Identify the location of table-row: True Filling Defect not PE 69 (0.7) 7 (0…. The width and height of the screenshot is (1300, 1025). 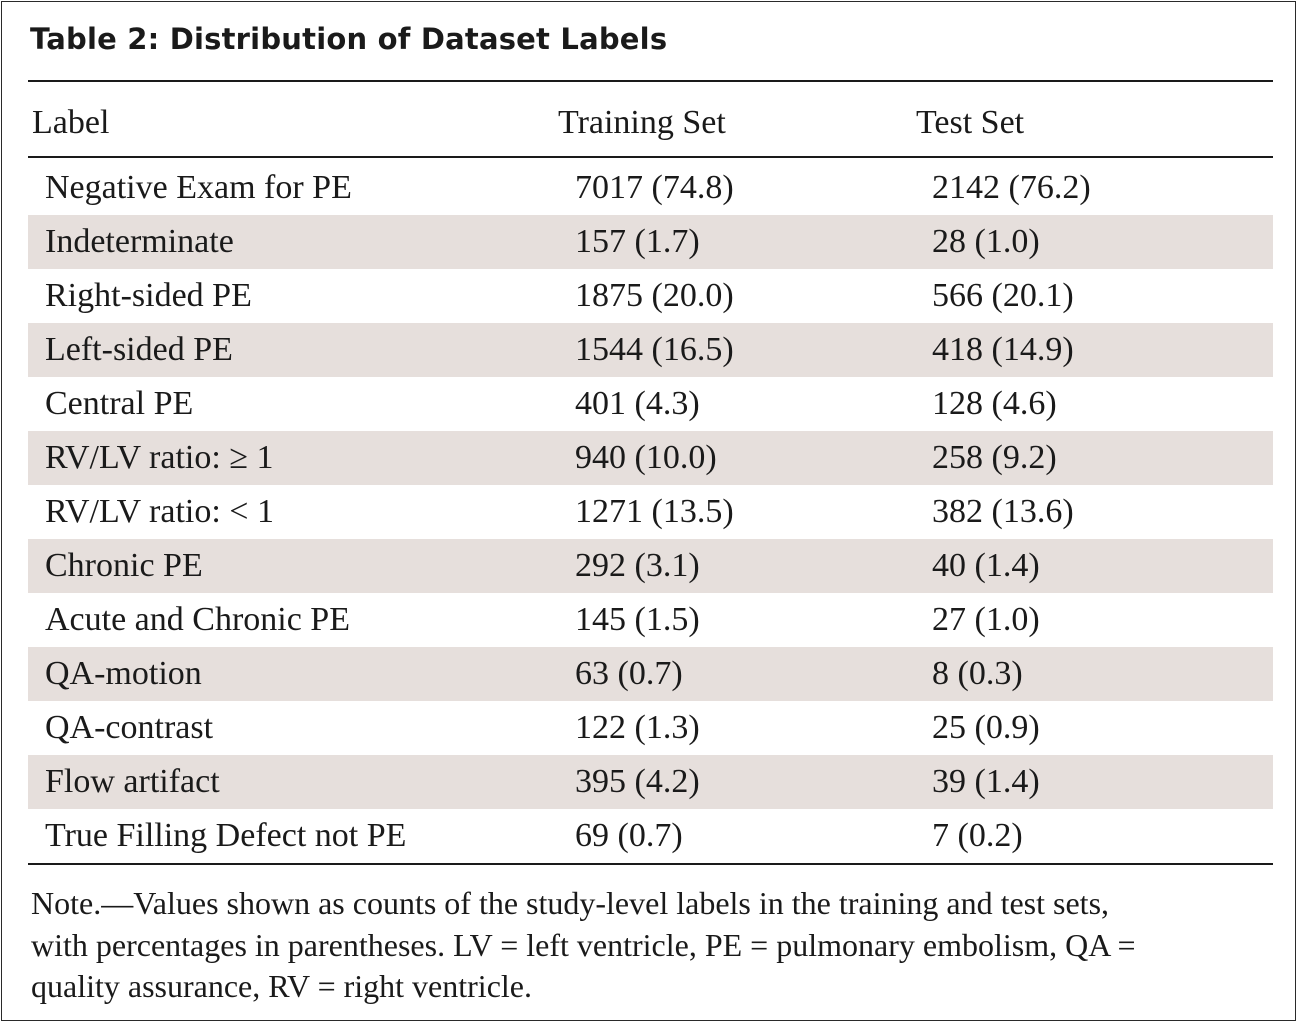
(650, 836).